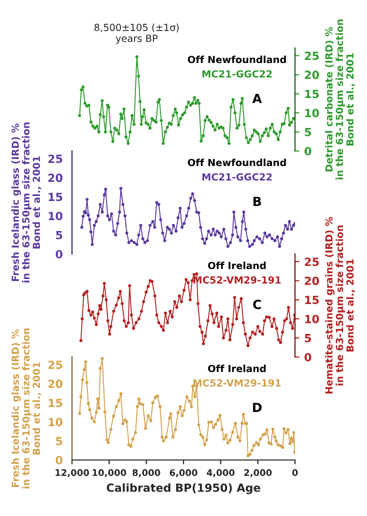  Describe the element at coordinates (146, 473) in the screenshot. I see `x-tick-label: 8,000` at that location.